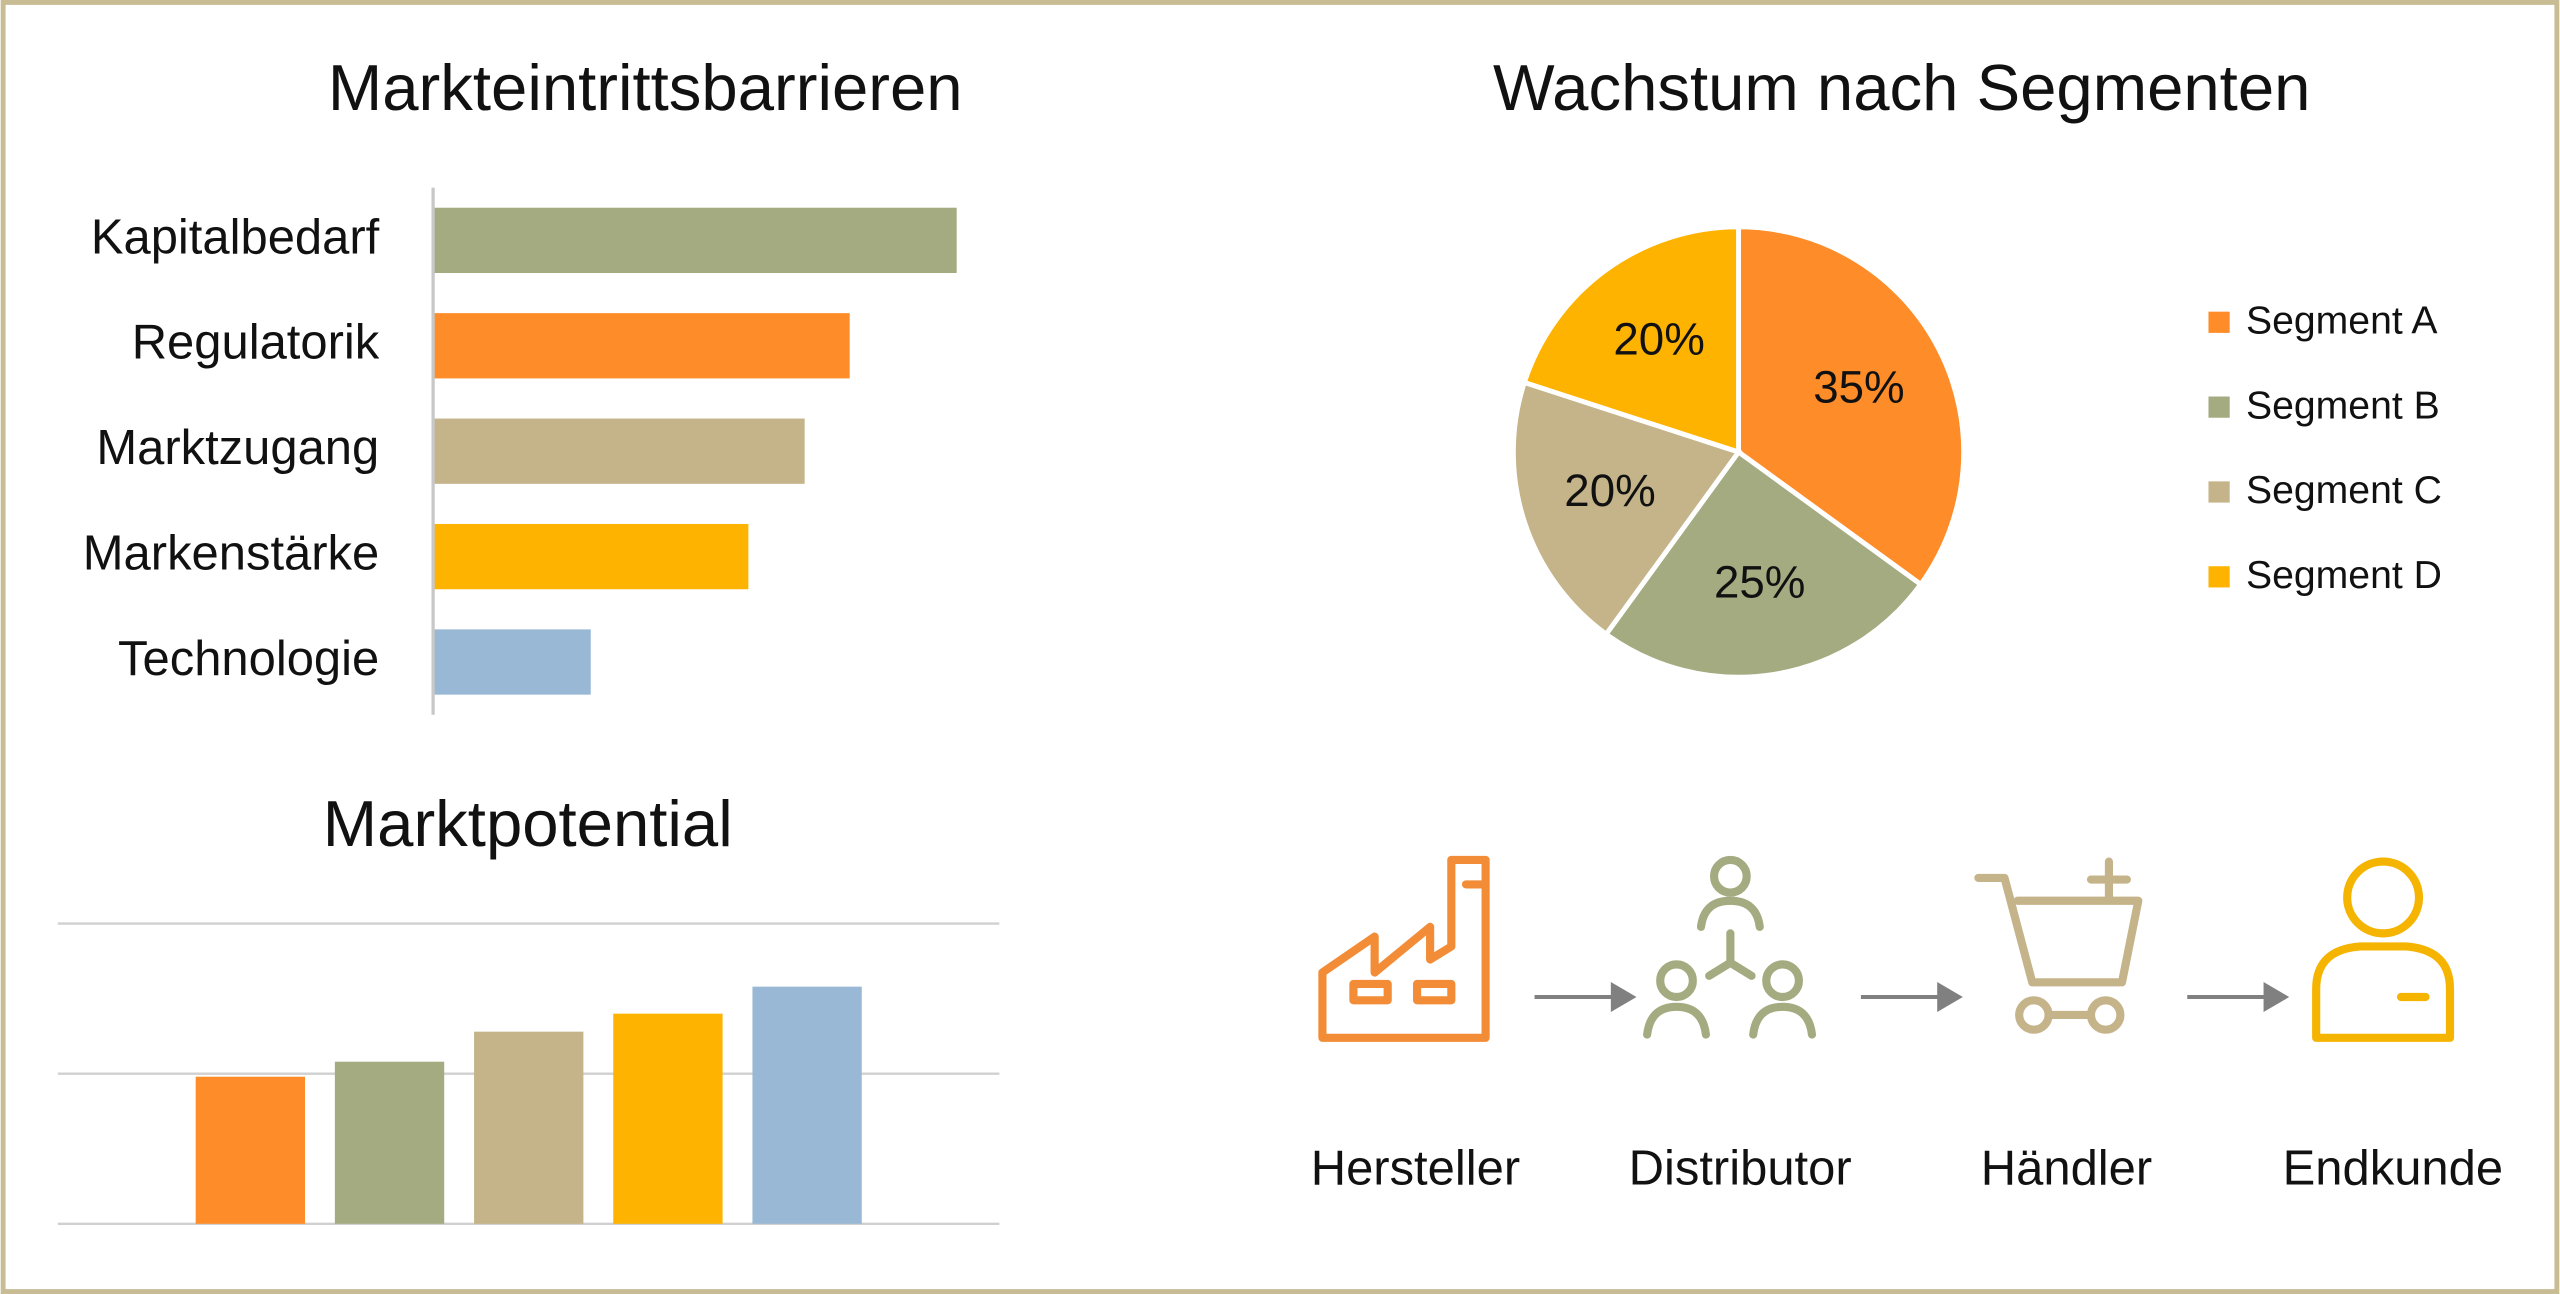 This screenshot has width=2560, height=1294. I want to click on data-label: 35%, so click(1858, 387).